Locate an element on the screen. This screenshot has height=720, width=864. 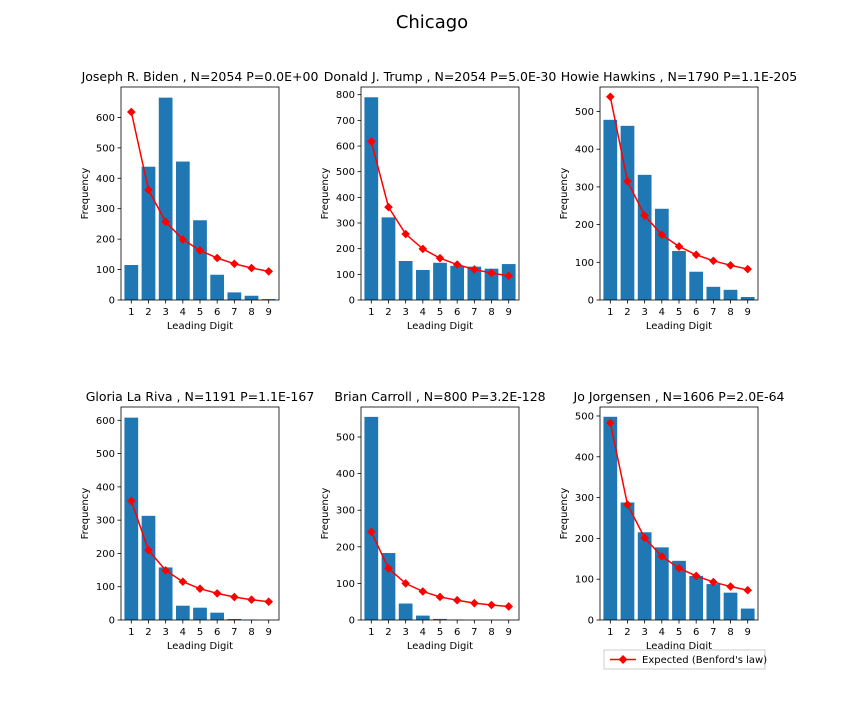
x-tick-label: 1 is located at coordinates (131, 632).